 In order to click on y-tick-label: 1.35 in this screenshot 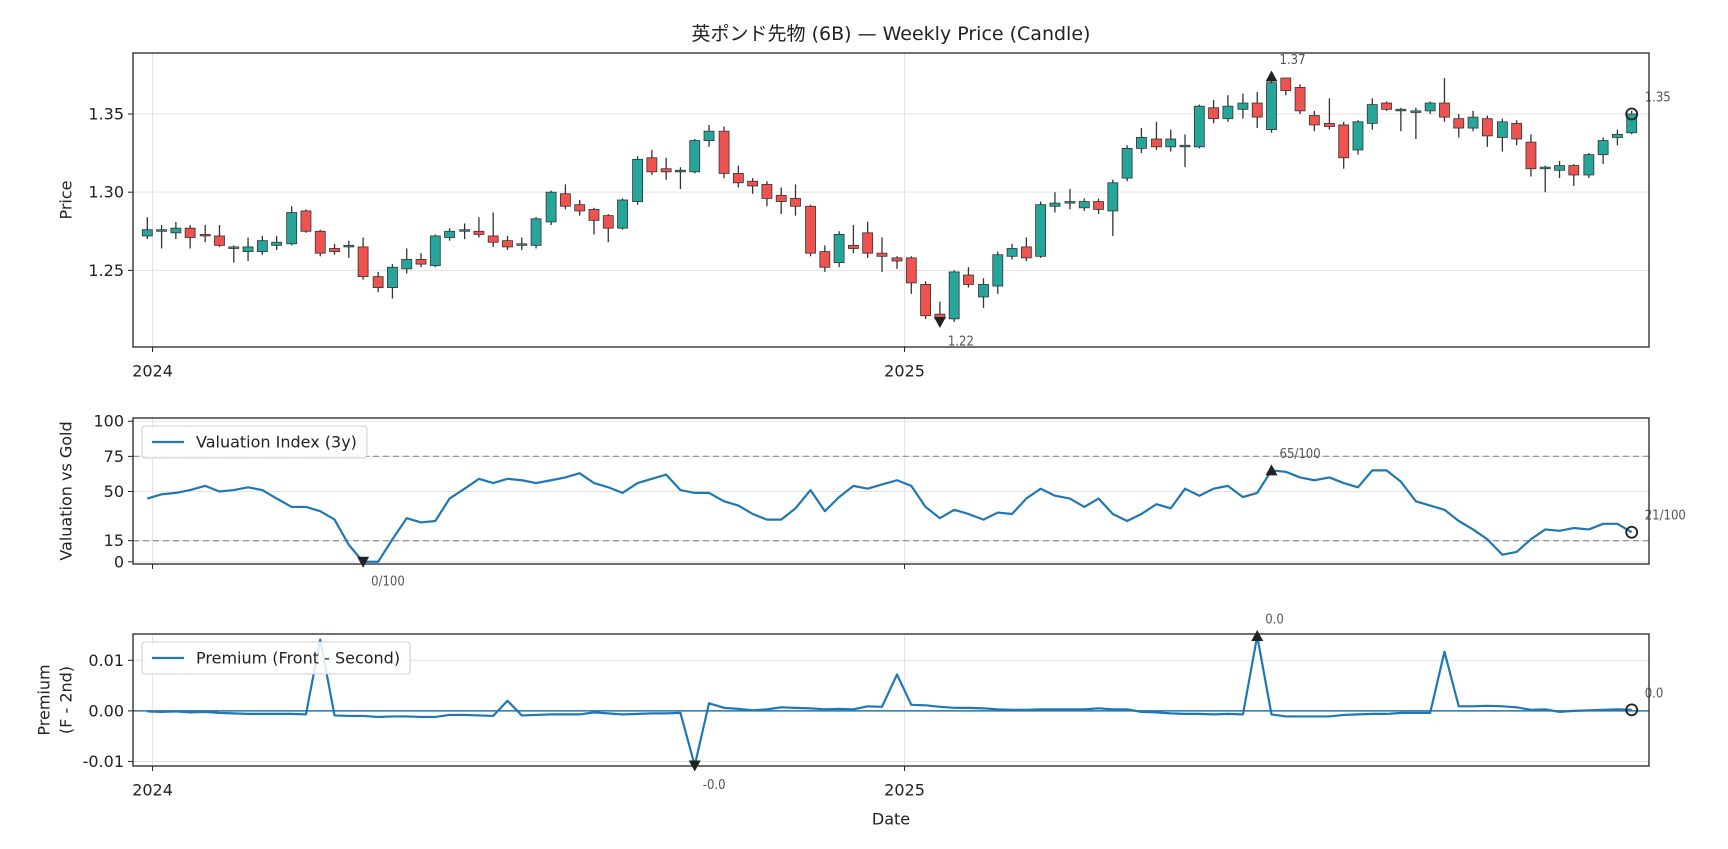, I will do `click(106, 113)`.